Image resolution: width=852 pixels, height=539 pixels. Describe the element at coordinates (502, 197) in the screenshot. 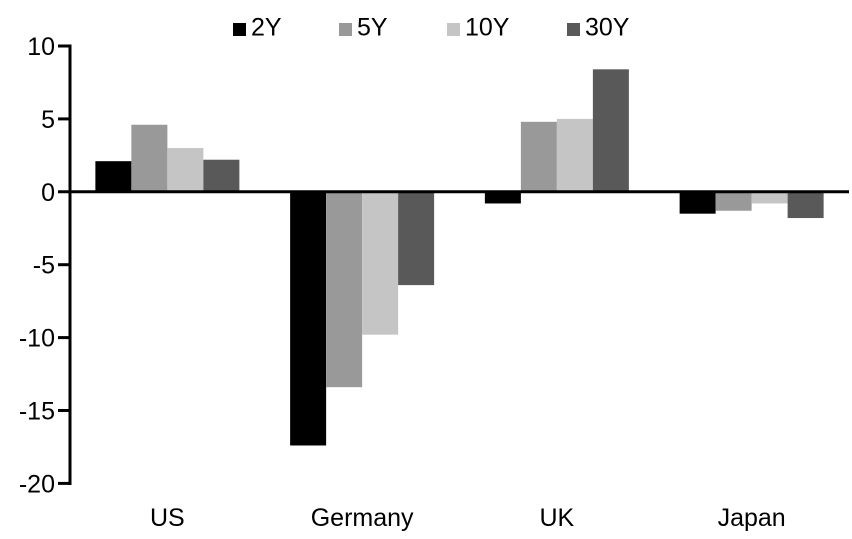

I see `bar-uk-2y` at that location.